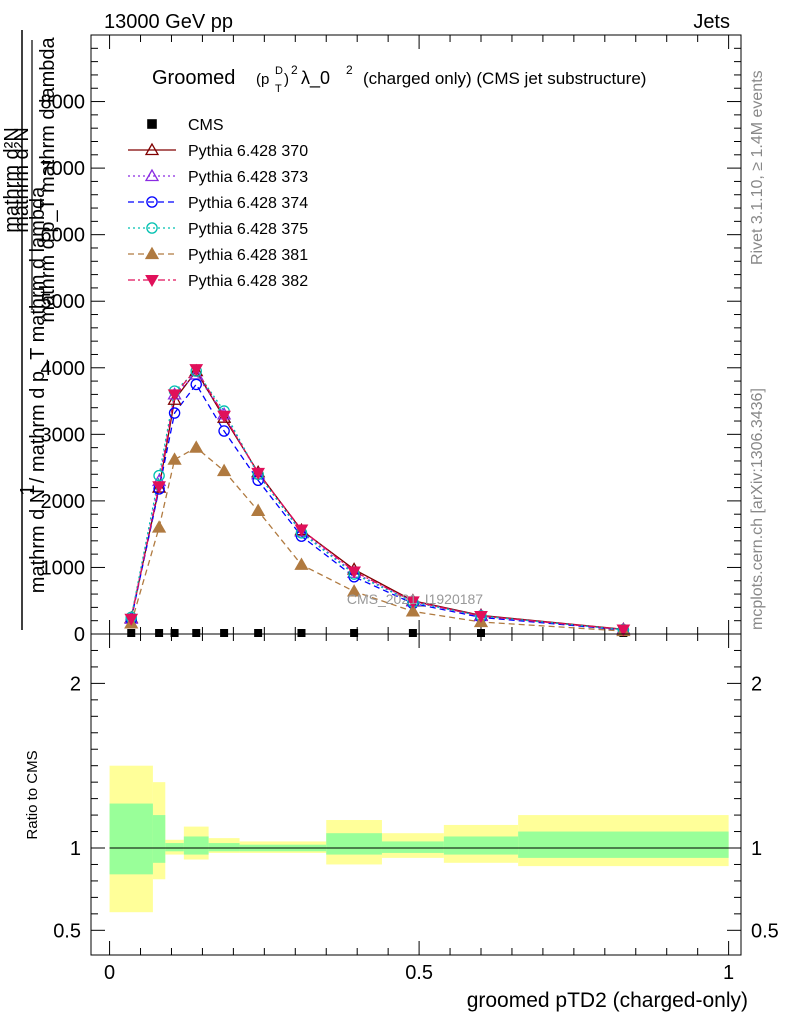 The width and height of the screenshot is (786, 1024). I want to click on title-sub-t: T, so click(278, 89).